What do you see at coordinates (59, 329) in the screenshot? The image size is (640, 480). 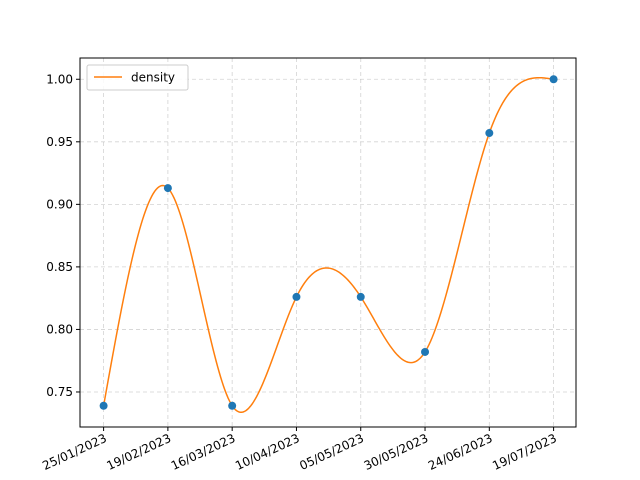 I see `y-tick-label: 0.80` at bounding box center [59, 329].